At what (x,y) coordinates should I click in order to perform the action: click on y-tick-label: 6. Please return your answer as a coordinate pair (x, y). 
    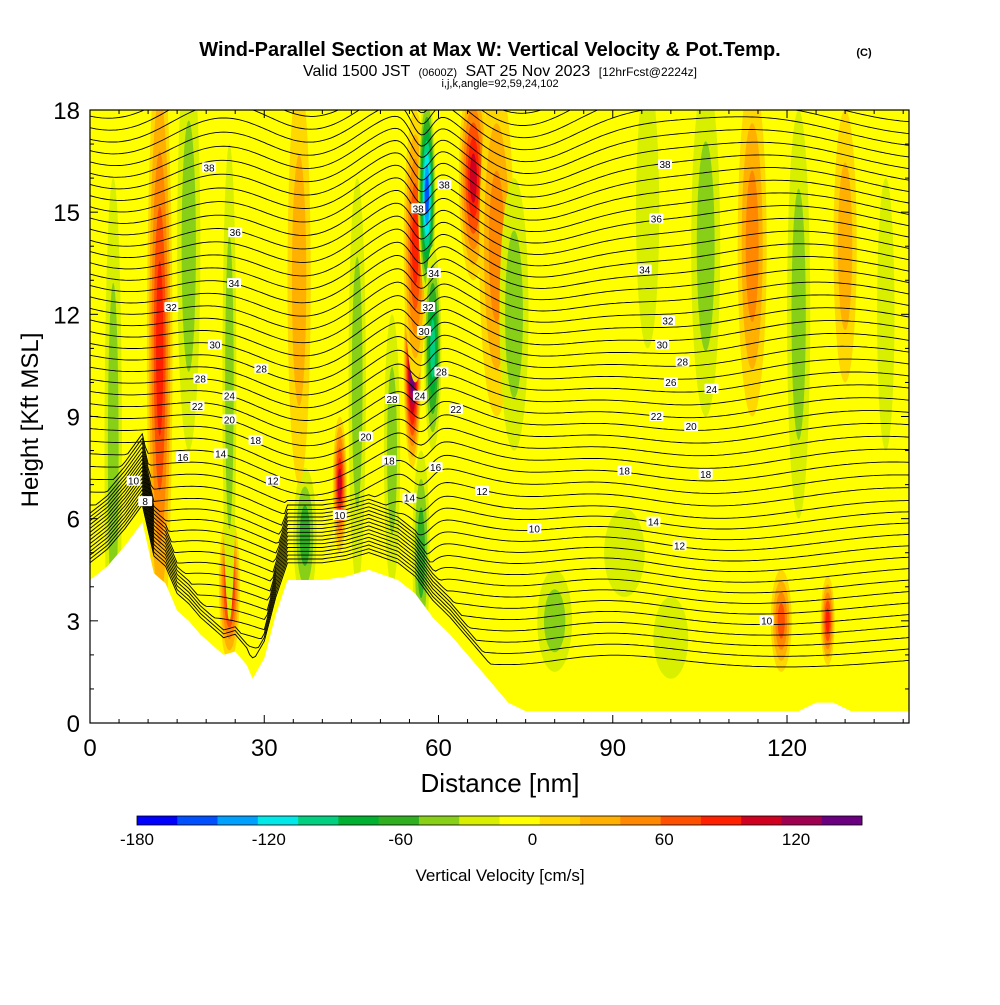
    Looking at the image, I should click on (73, 520).